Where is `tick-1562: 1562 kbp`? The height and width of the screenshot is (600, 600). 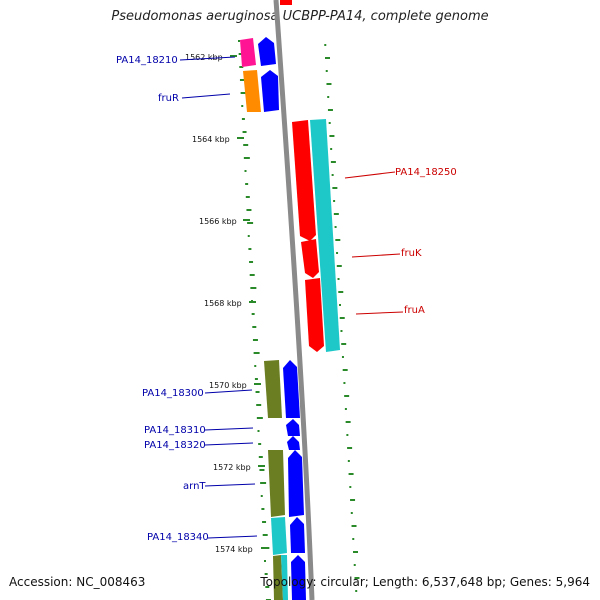
tick-1562: 1562 kbp is located at coordinates (211, 57).